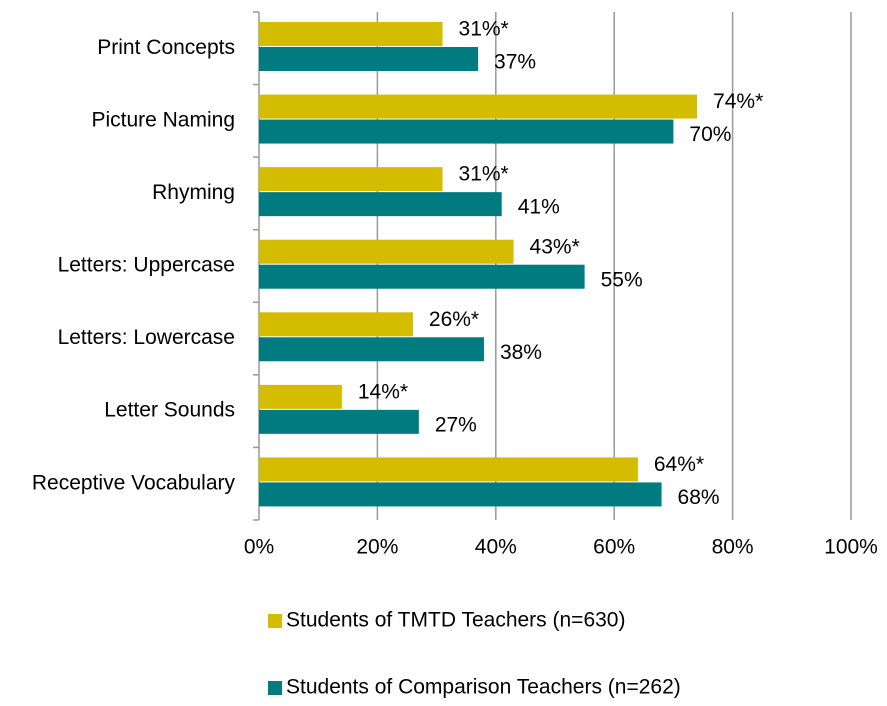  What do you see at coordinates (169, 410) in the screenshot?
I see `y-tick-label: Letter Sounds` at bounding box center [169, 410].